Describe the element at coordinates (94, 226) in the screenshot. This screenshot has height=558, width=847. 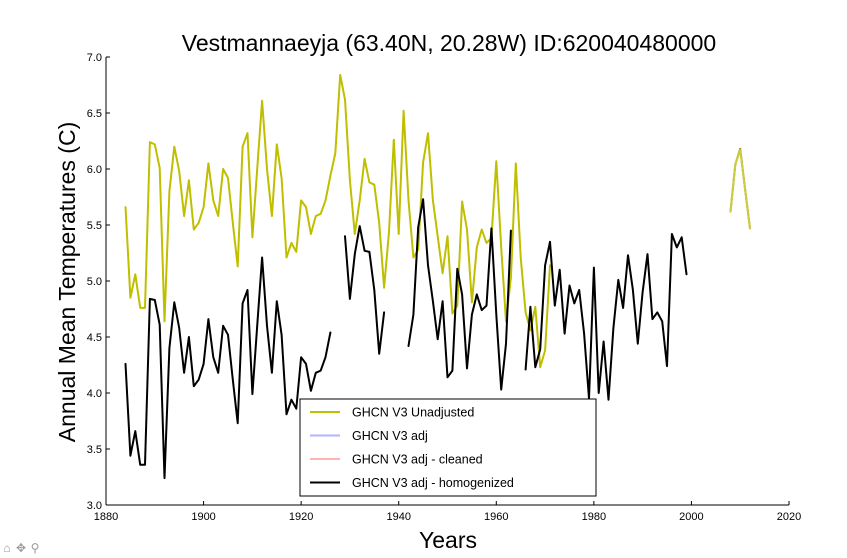
I see `y-tick-label: 5.5` at that location.